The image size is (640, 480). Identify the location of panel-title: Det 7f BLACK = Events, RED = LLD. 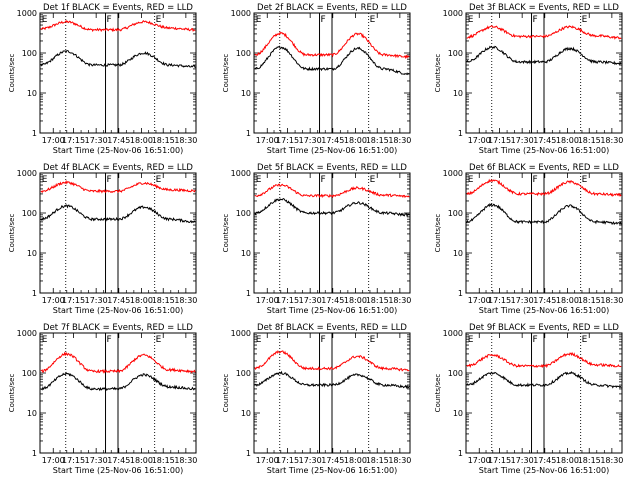
(118, 328).